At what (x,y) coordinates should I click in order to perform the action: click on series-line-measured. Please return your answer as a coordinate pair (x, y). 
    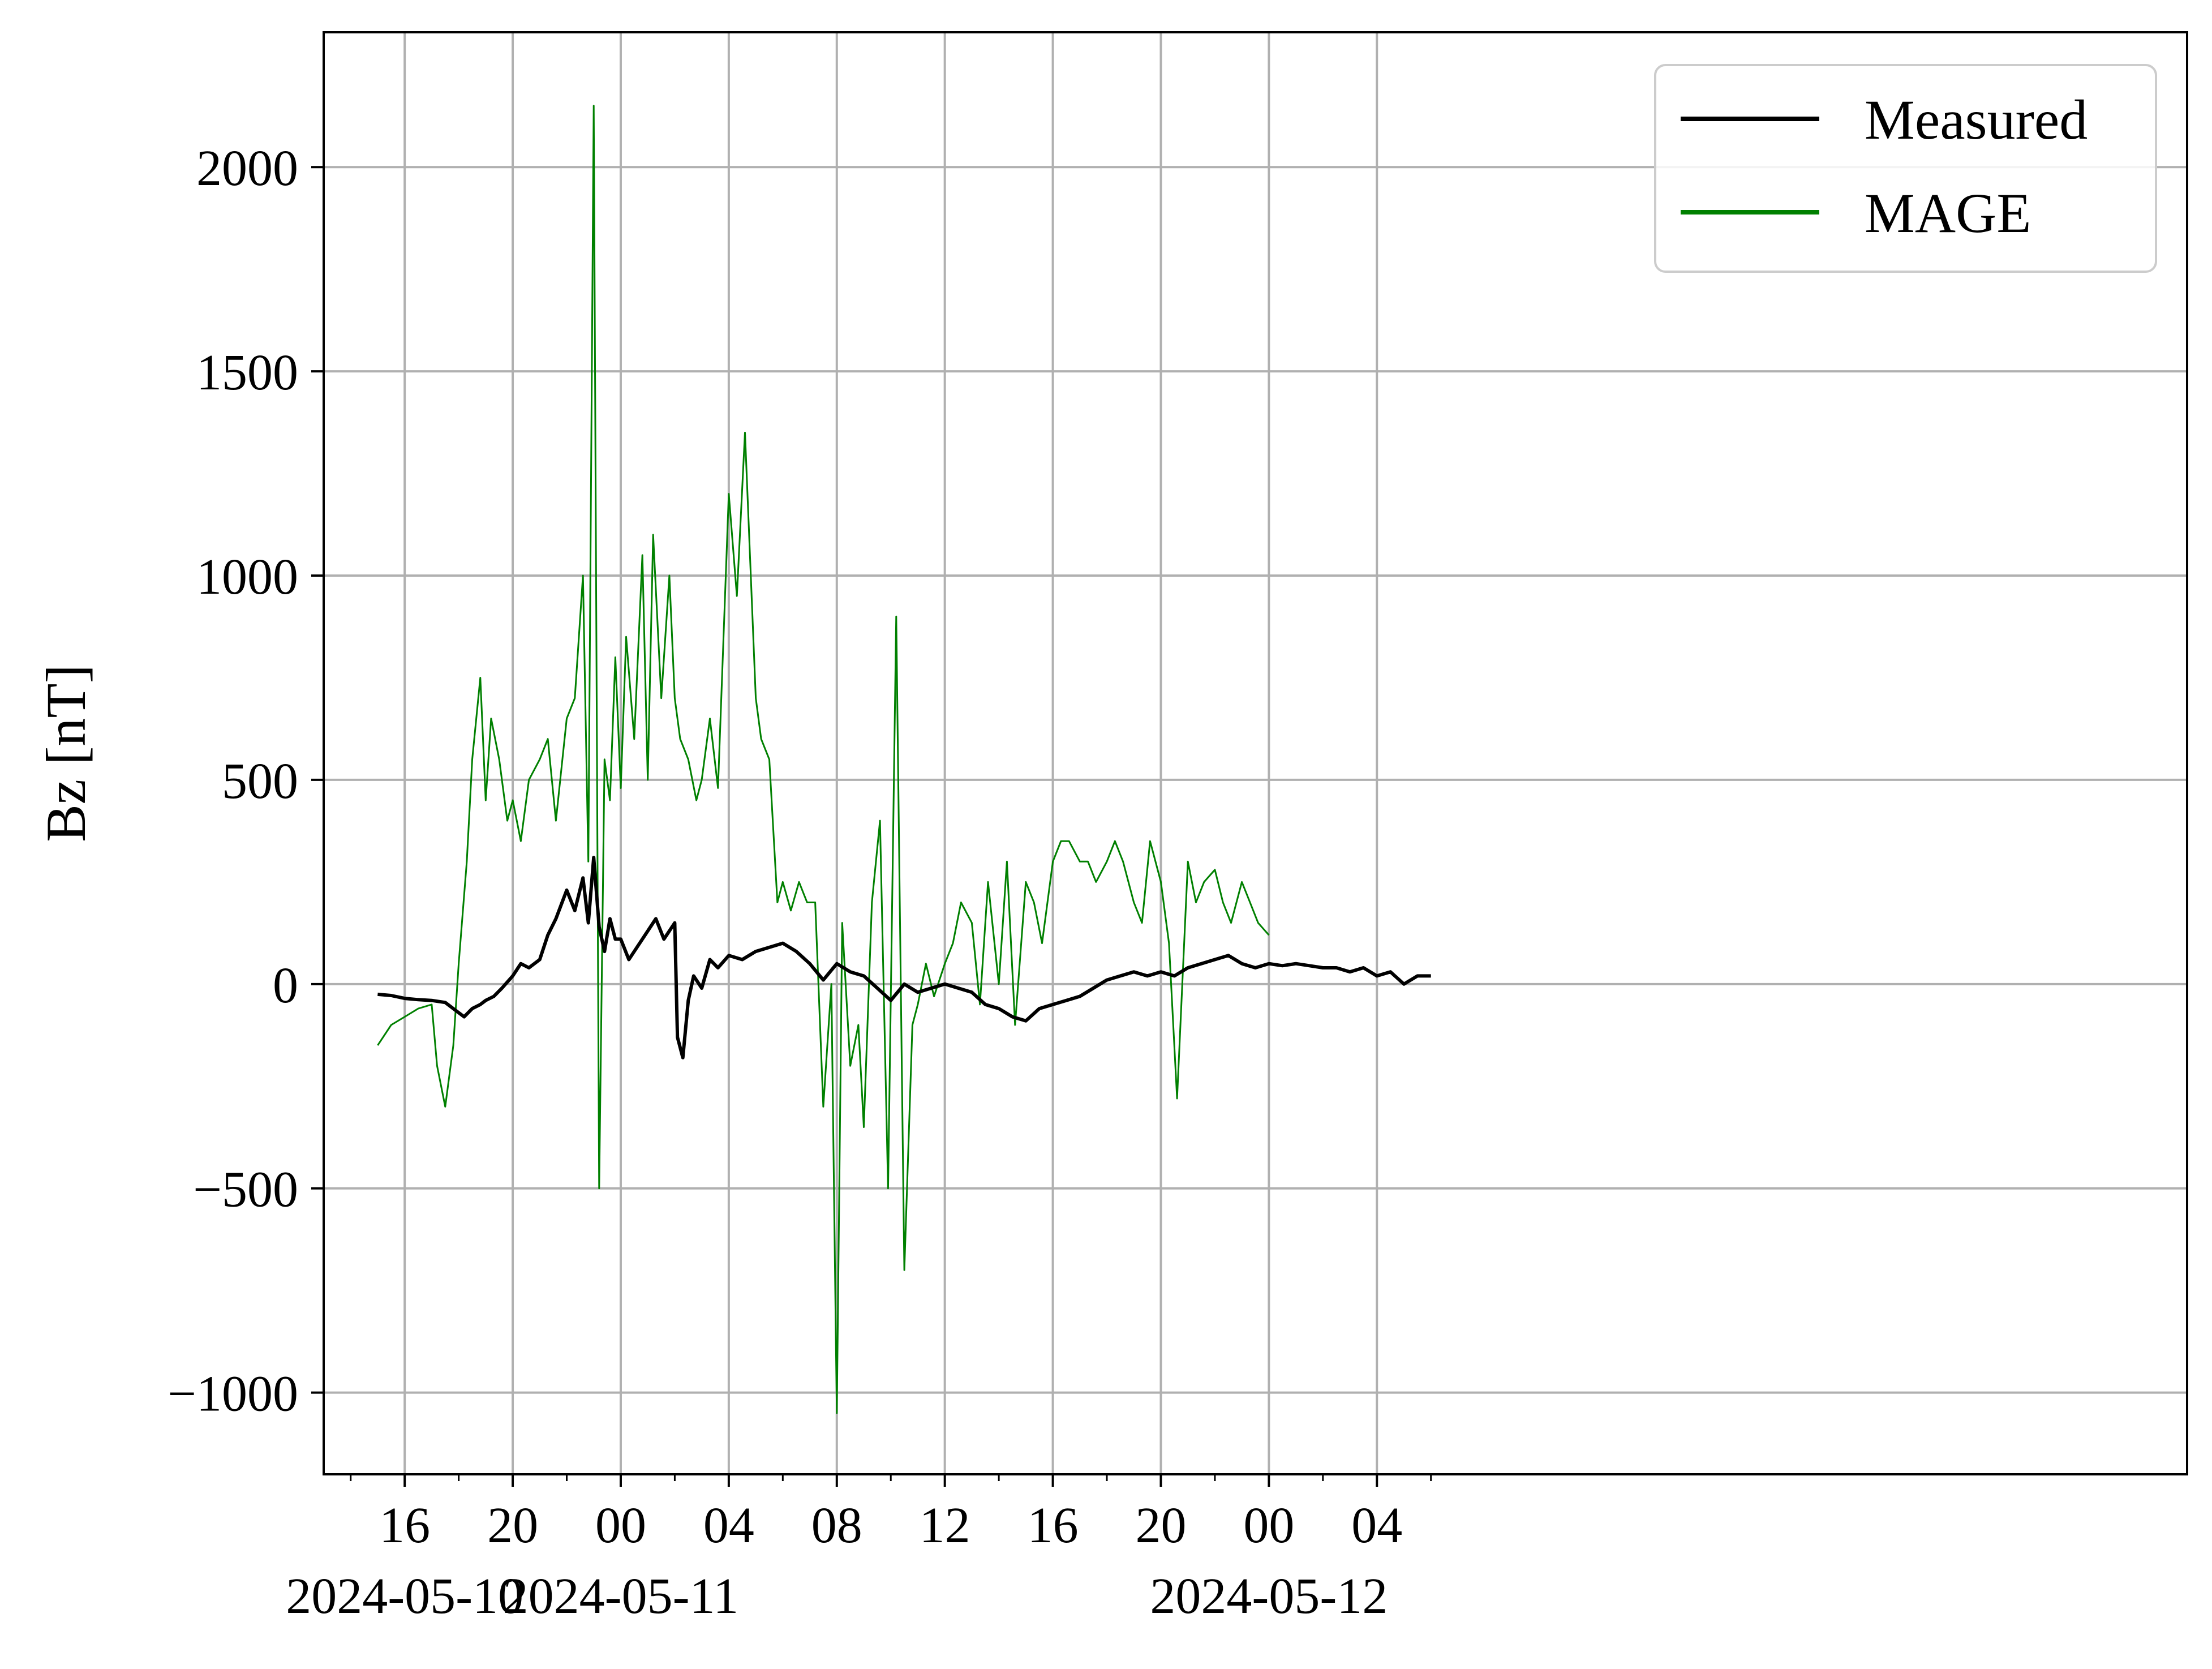
    Looking at the image, I should click on (904, 958).